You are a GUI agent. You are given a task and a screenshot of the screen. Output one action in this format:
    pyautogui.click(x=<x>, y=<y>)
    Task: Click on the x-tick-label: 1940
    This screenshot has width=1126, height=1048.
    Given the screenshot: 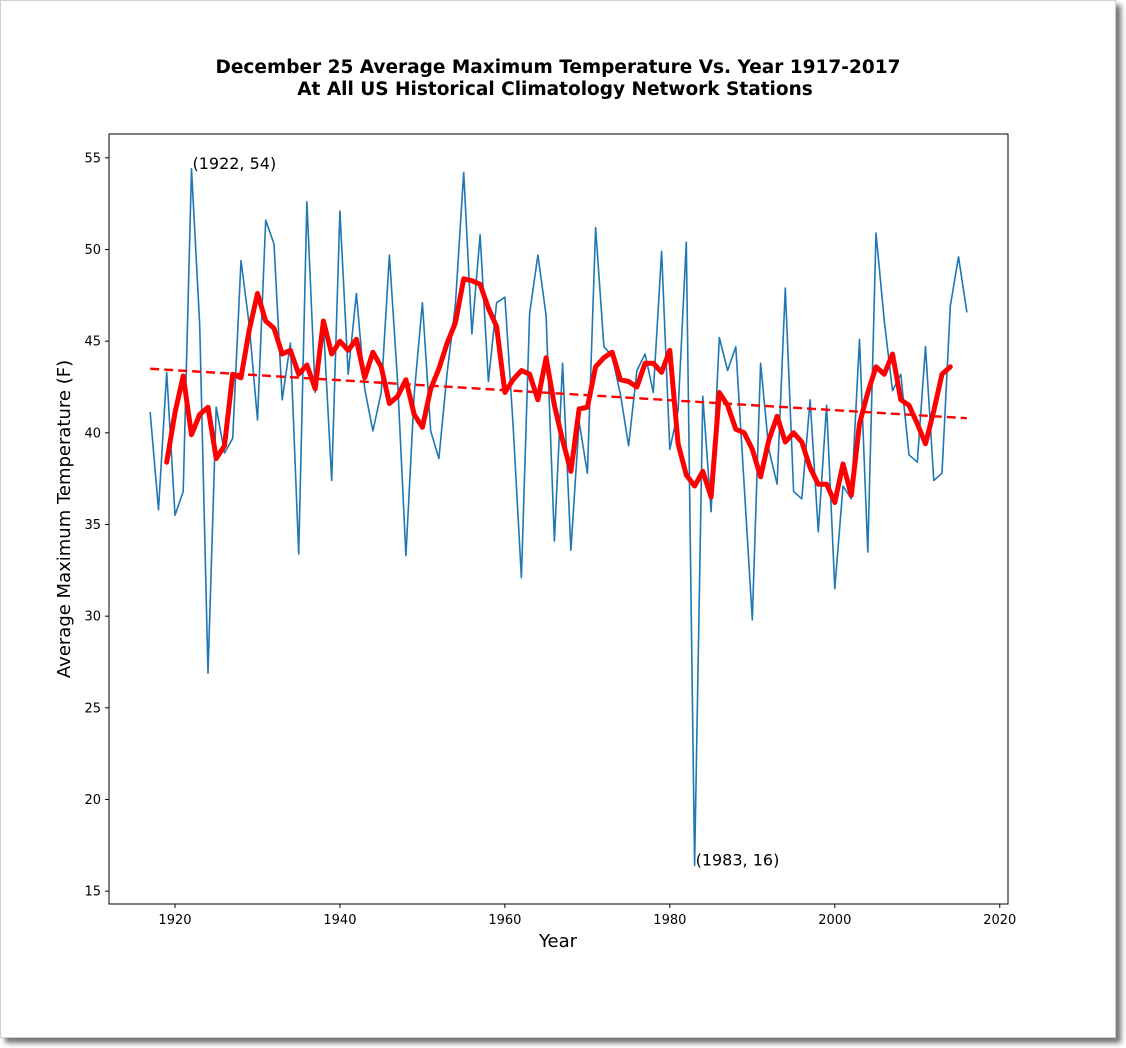 What is the action you would take?
    pyautogui.click(x=339, y=920)
    